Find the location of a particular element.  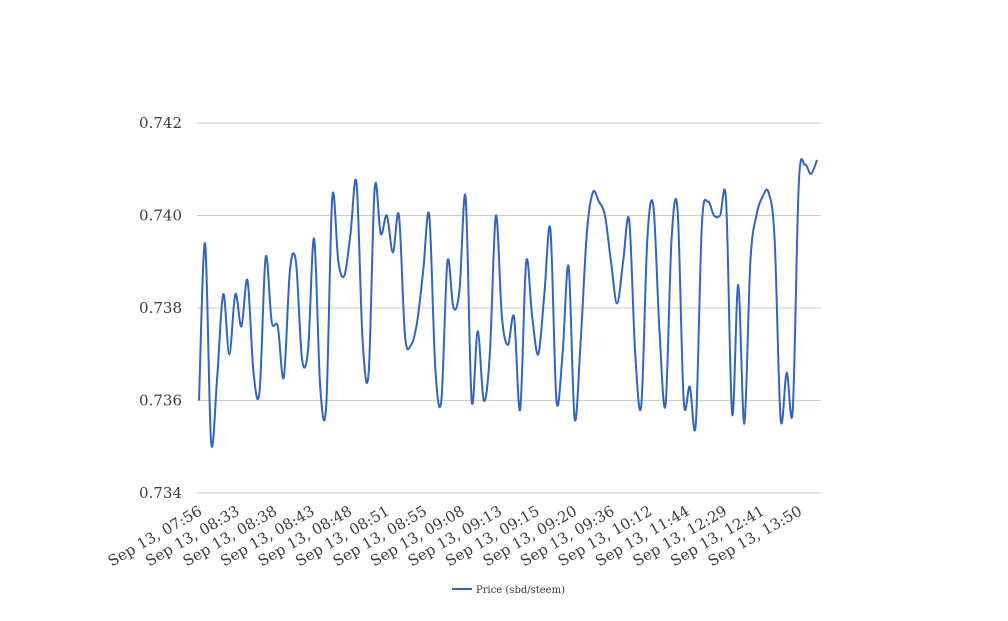

legend: Price (sbd/steem) is located at coordinates (508, 590).